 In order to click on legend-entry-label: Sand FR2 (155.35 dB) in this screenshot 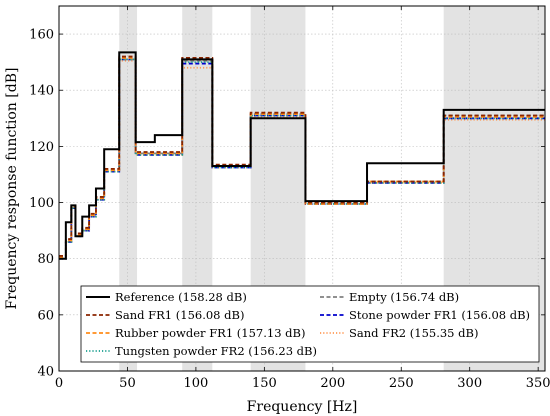, I will do `click(413, 333)`.